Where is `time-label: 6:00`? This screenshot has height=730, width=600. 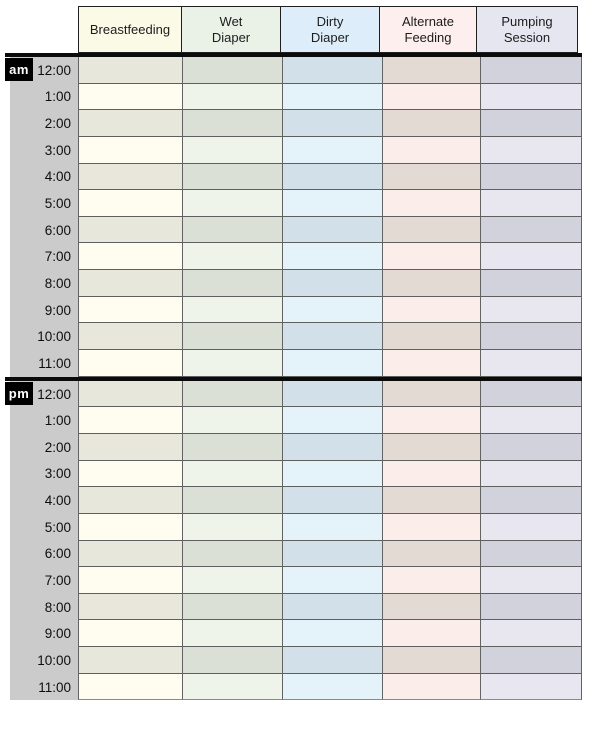
time-label: 6:00 is located at coordinates (44, 554).